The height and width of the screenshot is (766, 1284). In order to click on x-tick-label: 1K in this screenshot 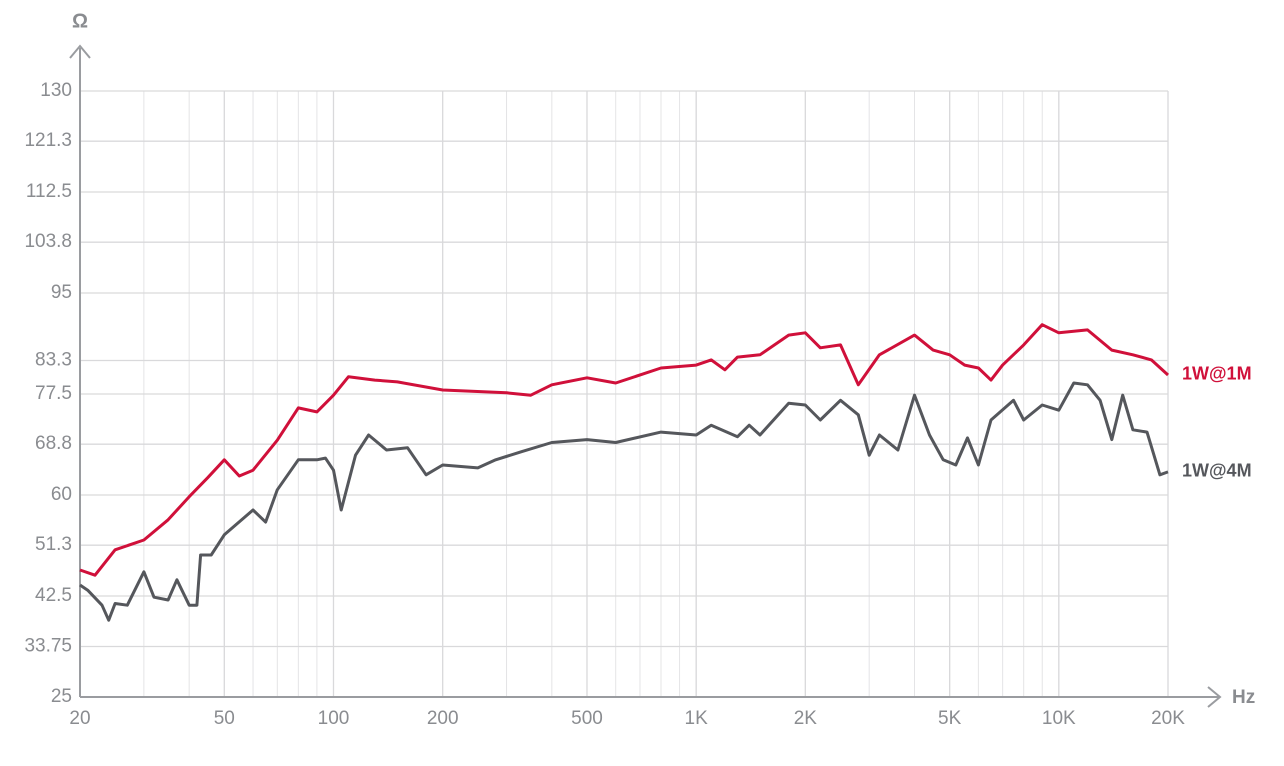, I will do `click(697, 718)`.